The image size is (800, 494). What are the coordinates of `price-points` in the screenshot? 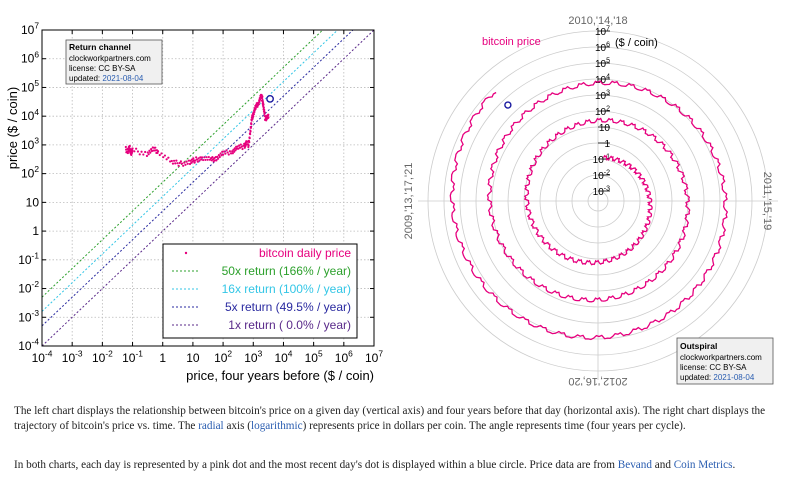 It's located at (197, 130).